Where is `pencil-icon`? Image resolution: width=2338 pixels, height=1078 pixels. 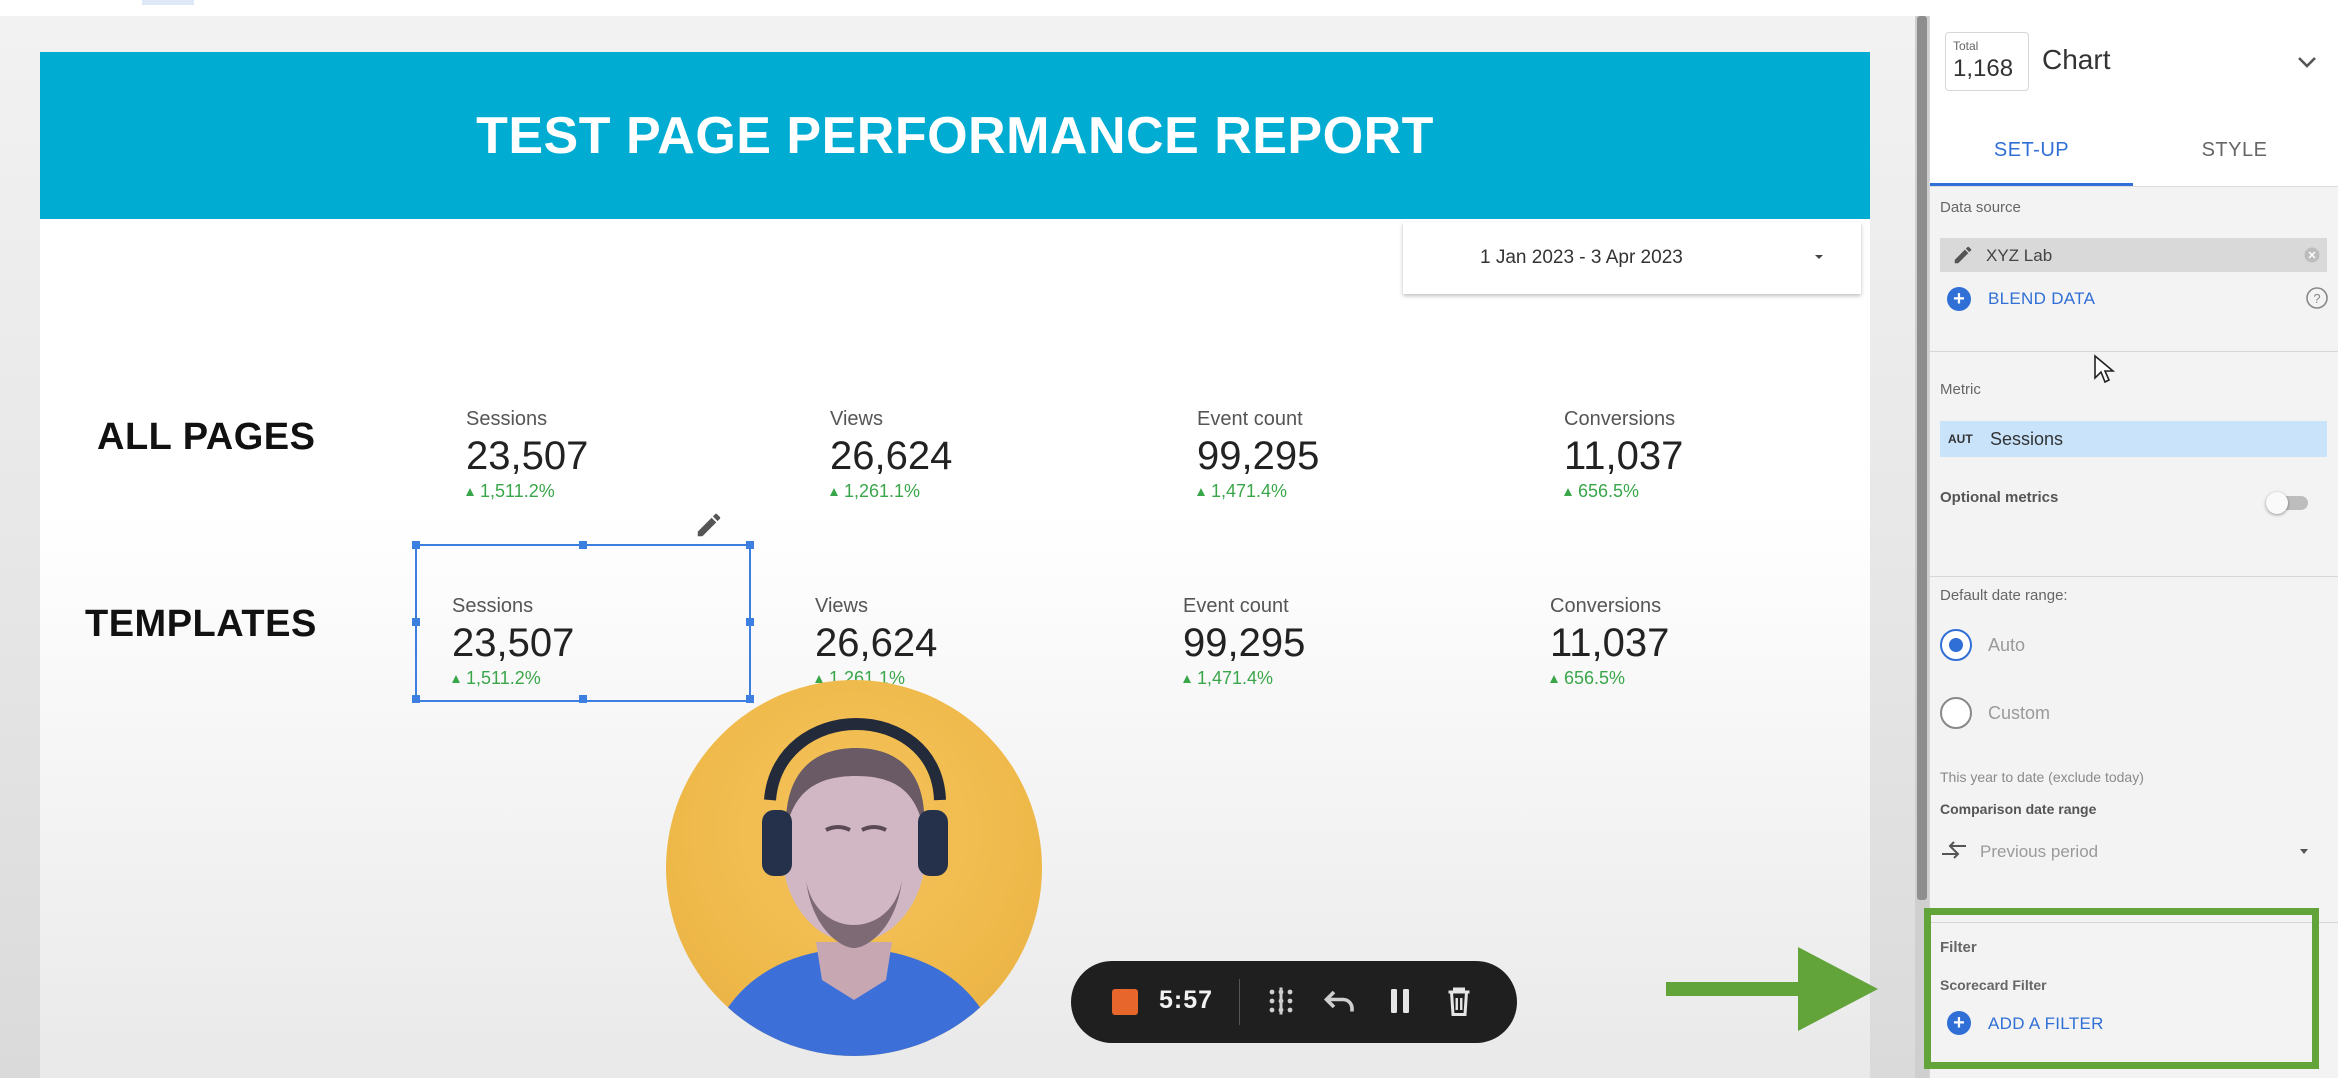 pencil-icon is located at coordinates (1963, 255).